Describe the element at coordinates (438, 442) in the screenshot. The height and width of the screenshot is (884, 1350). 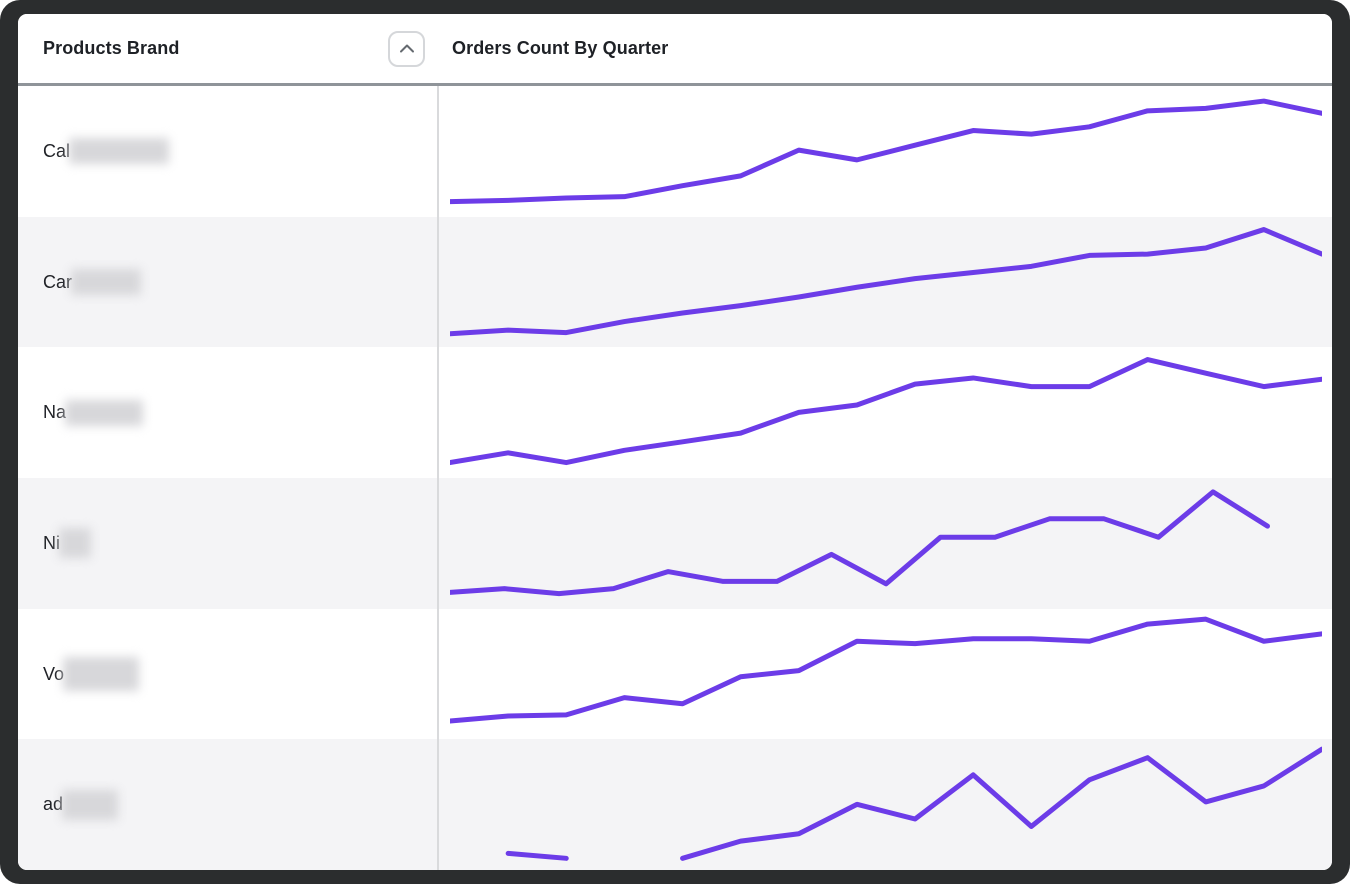
I see `column-divider` at that location.